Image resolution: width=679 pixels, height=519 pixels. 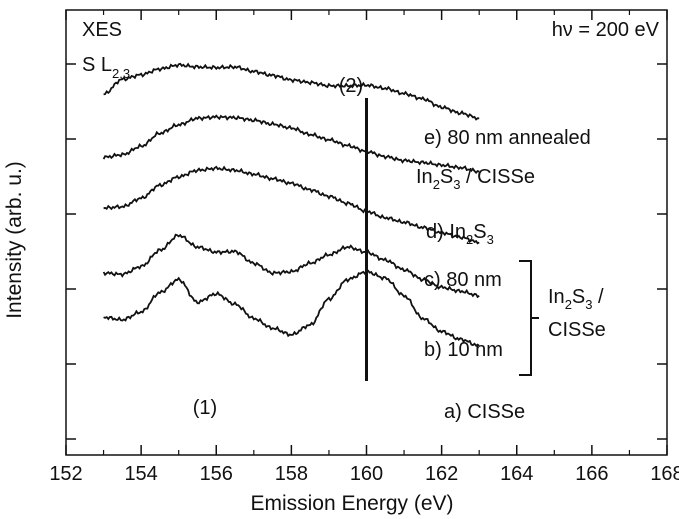 I want to click on marker-2-label: (2), so click(x=351, y=86).